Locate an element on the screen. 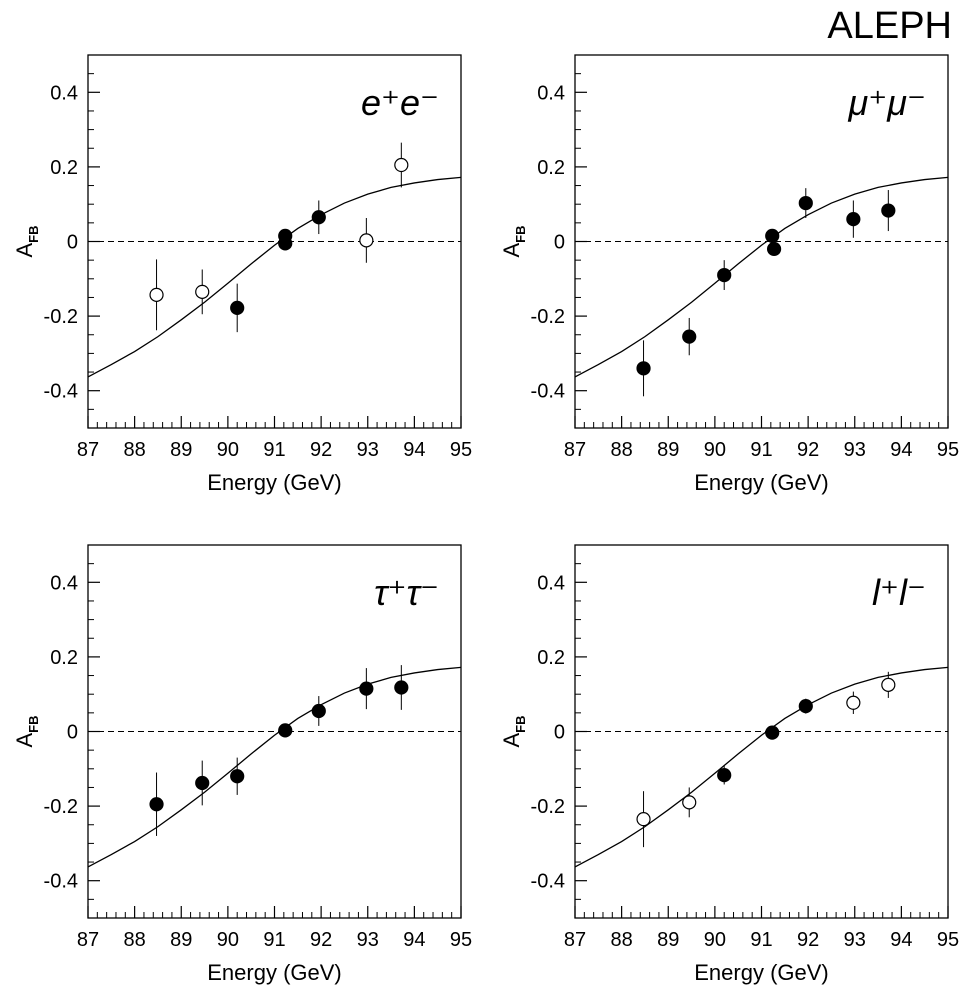 Image resolution: width=969 pixels, height=995 pixels. panel-label: e⁺e⁻ is located at coordinates (400, 102).